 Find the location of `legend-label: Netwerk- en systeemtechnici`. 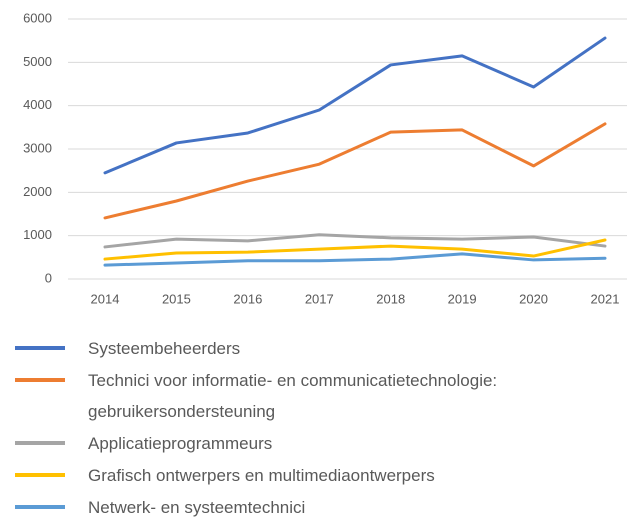

legend-label: Netwerk- en systeemtechnici is located at coordinates (197, 507).